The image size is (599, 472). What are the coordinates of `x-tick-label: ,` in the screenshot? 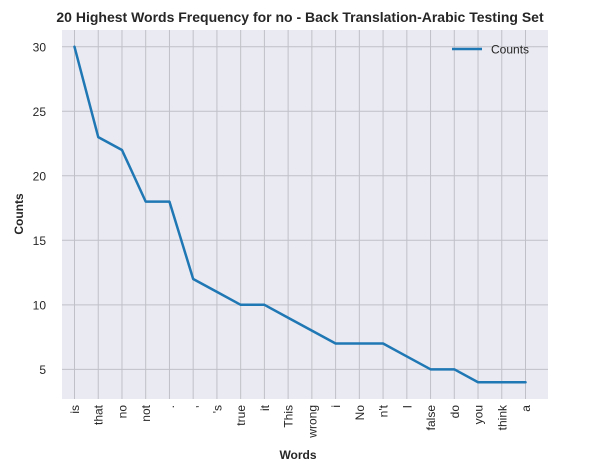 It's located at (194, 406).